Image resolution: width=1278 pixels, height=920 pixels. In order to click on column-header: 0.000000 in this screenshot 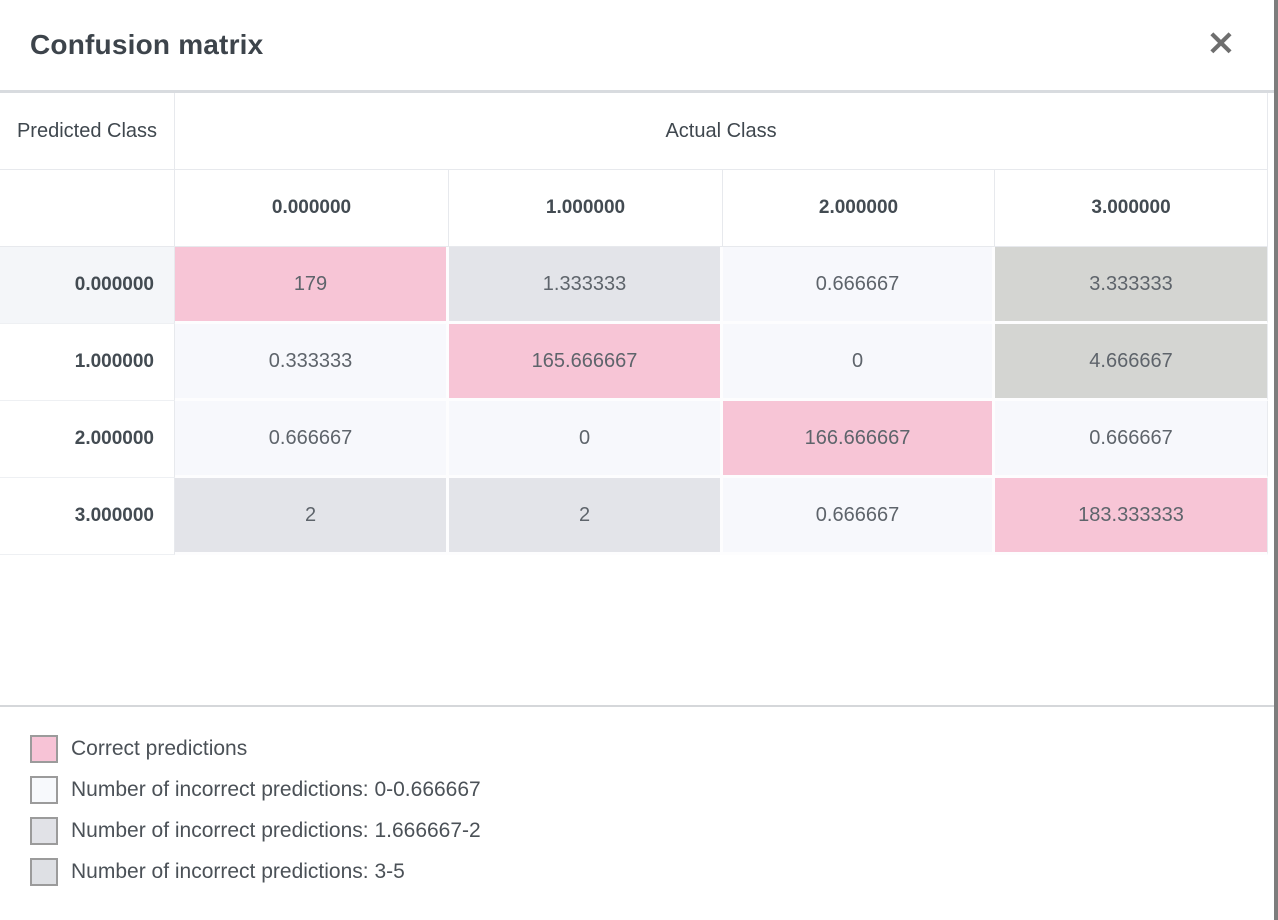, I will do `click(312, 208)`.